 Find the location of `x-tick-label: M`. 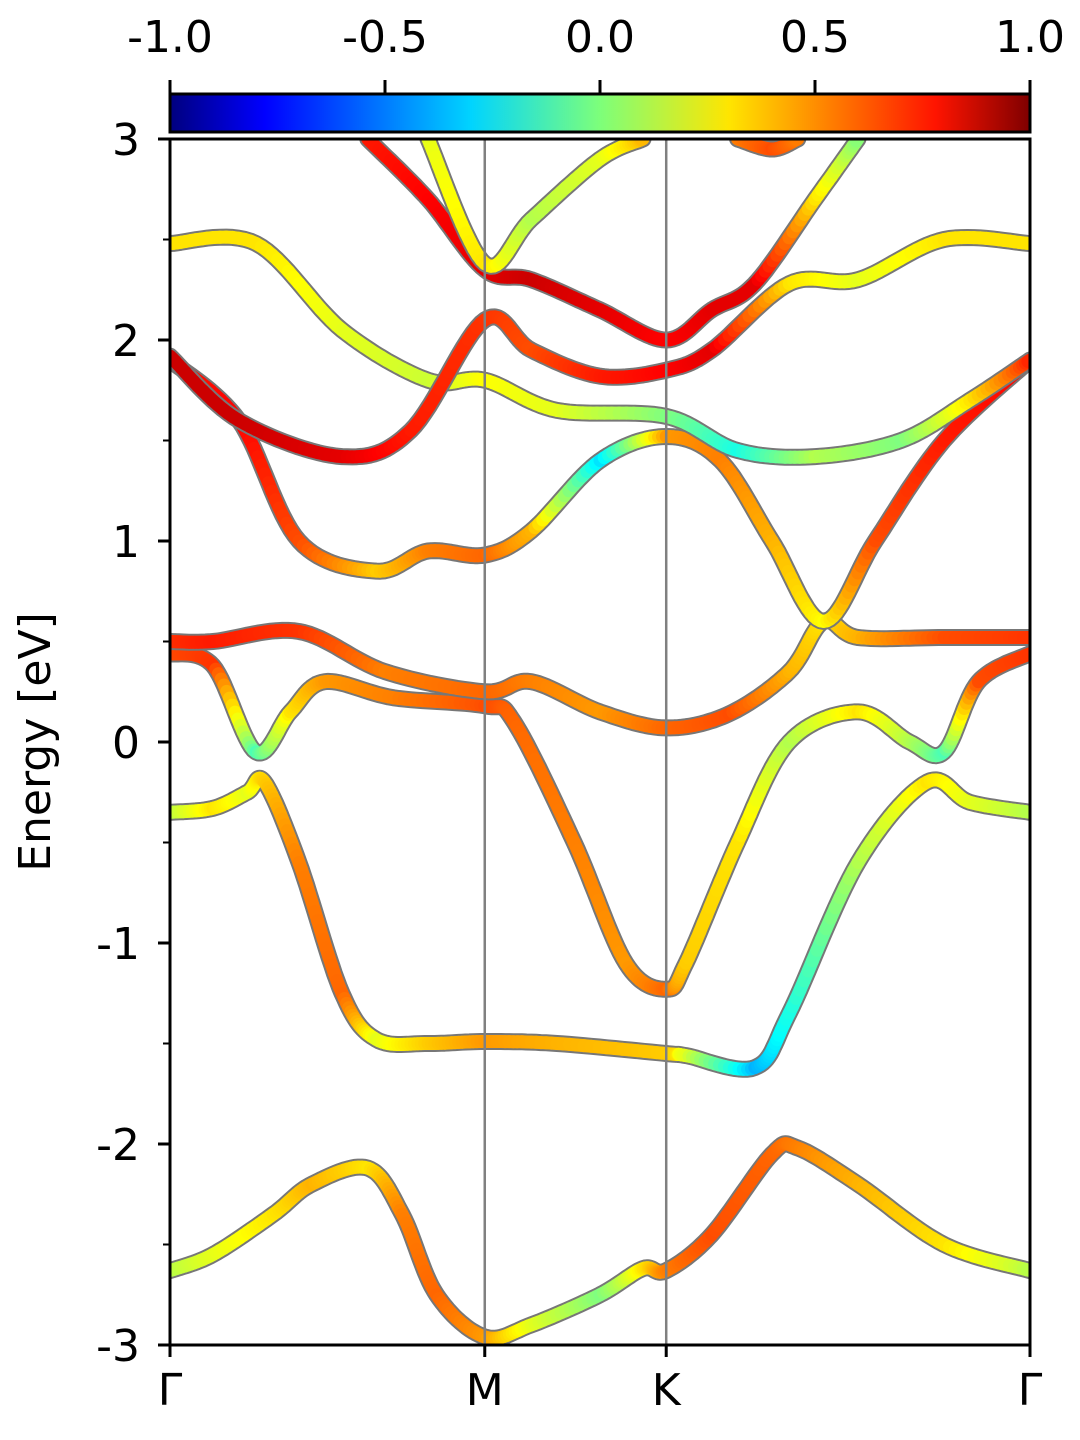

x-tick-label: M is located at coordinates (485, 1390).